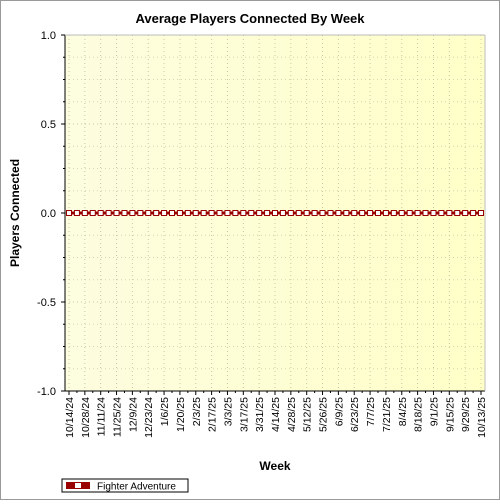 This screenshot has height=504, width=500. I want to click on y-tick-labels: 1.0 0.5 0.0 -0.5 -1.0, so click(46, 214).